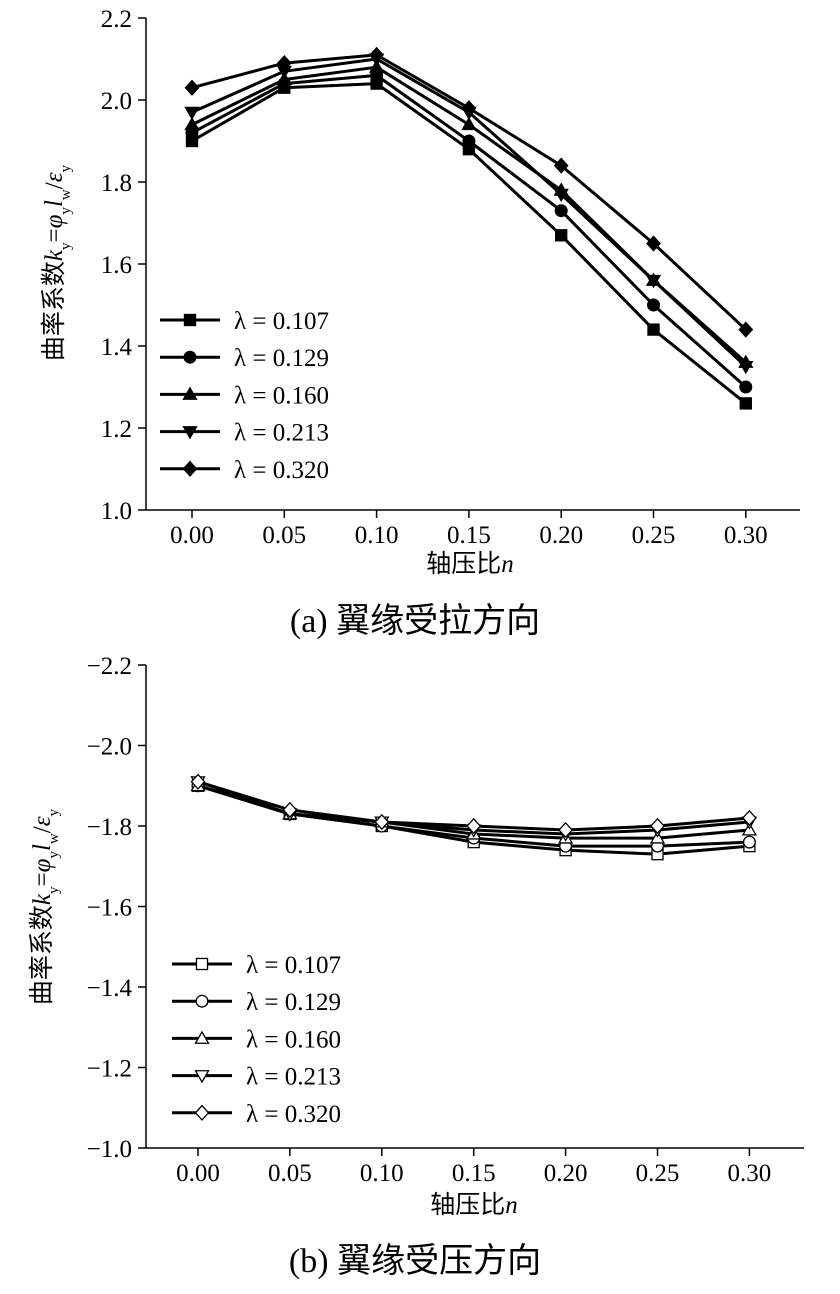 This screenshot has width=840, height=1294. What do you see at coordinates (116, 183) in the screenshot?
I see `y-tick-label: 1.8` at bounding box center [116, 183].